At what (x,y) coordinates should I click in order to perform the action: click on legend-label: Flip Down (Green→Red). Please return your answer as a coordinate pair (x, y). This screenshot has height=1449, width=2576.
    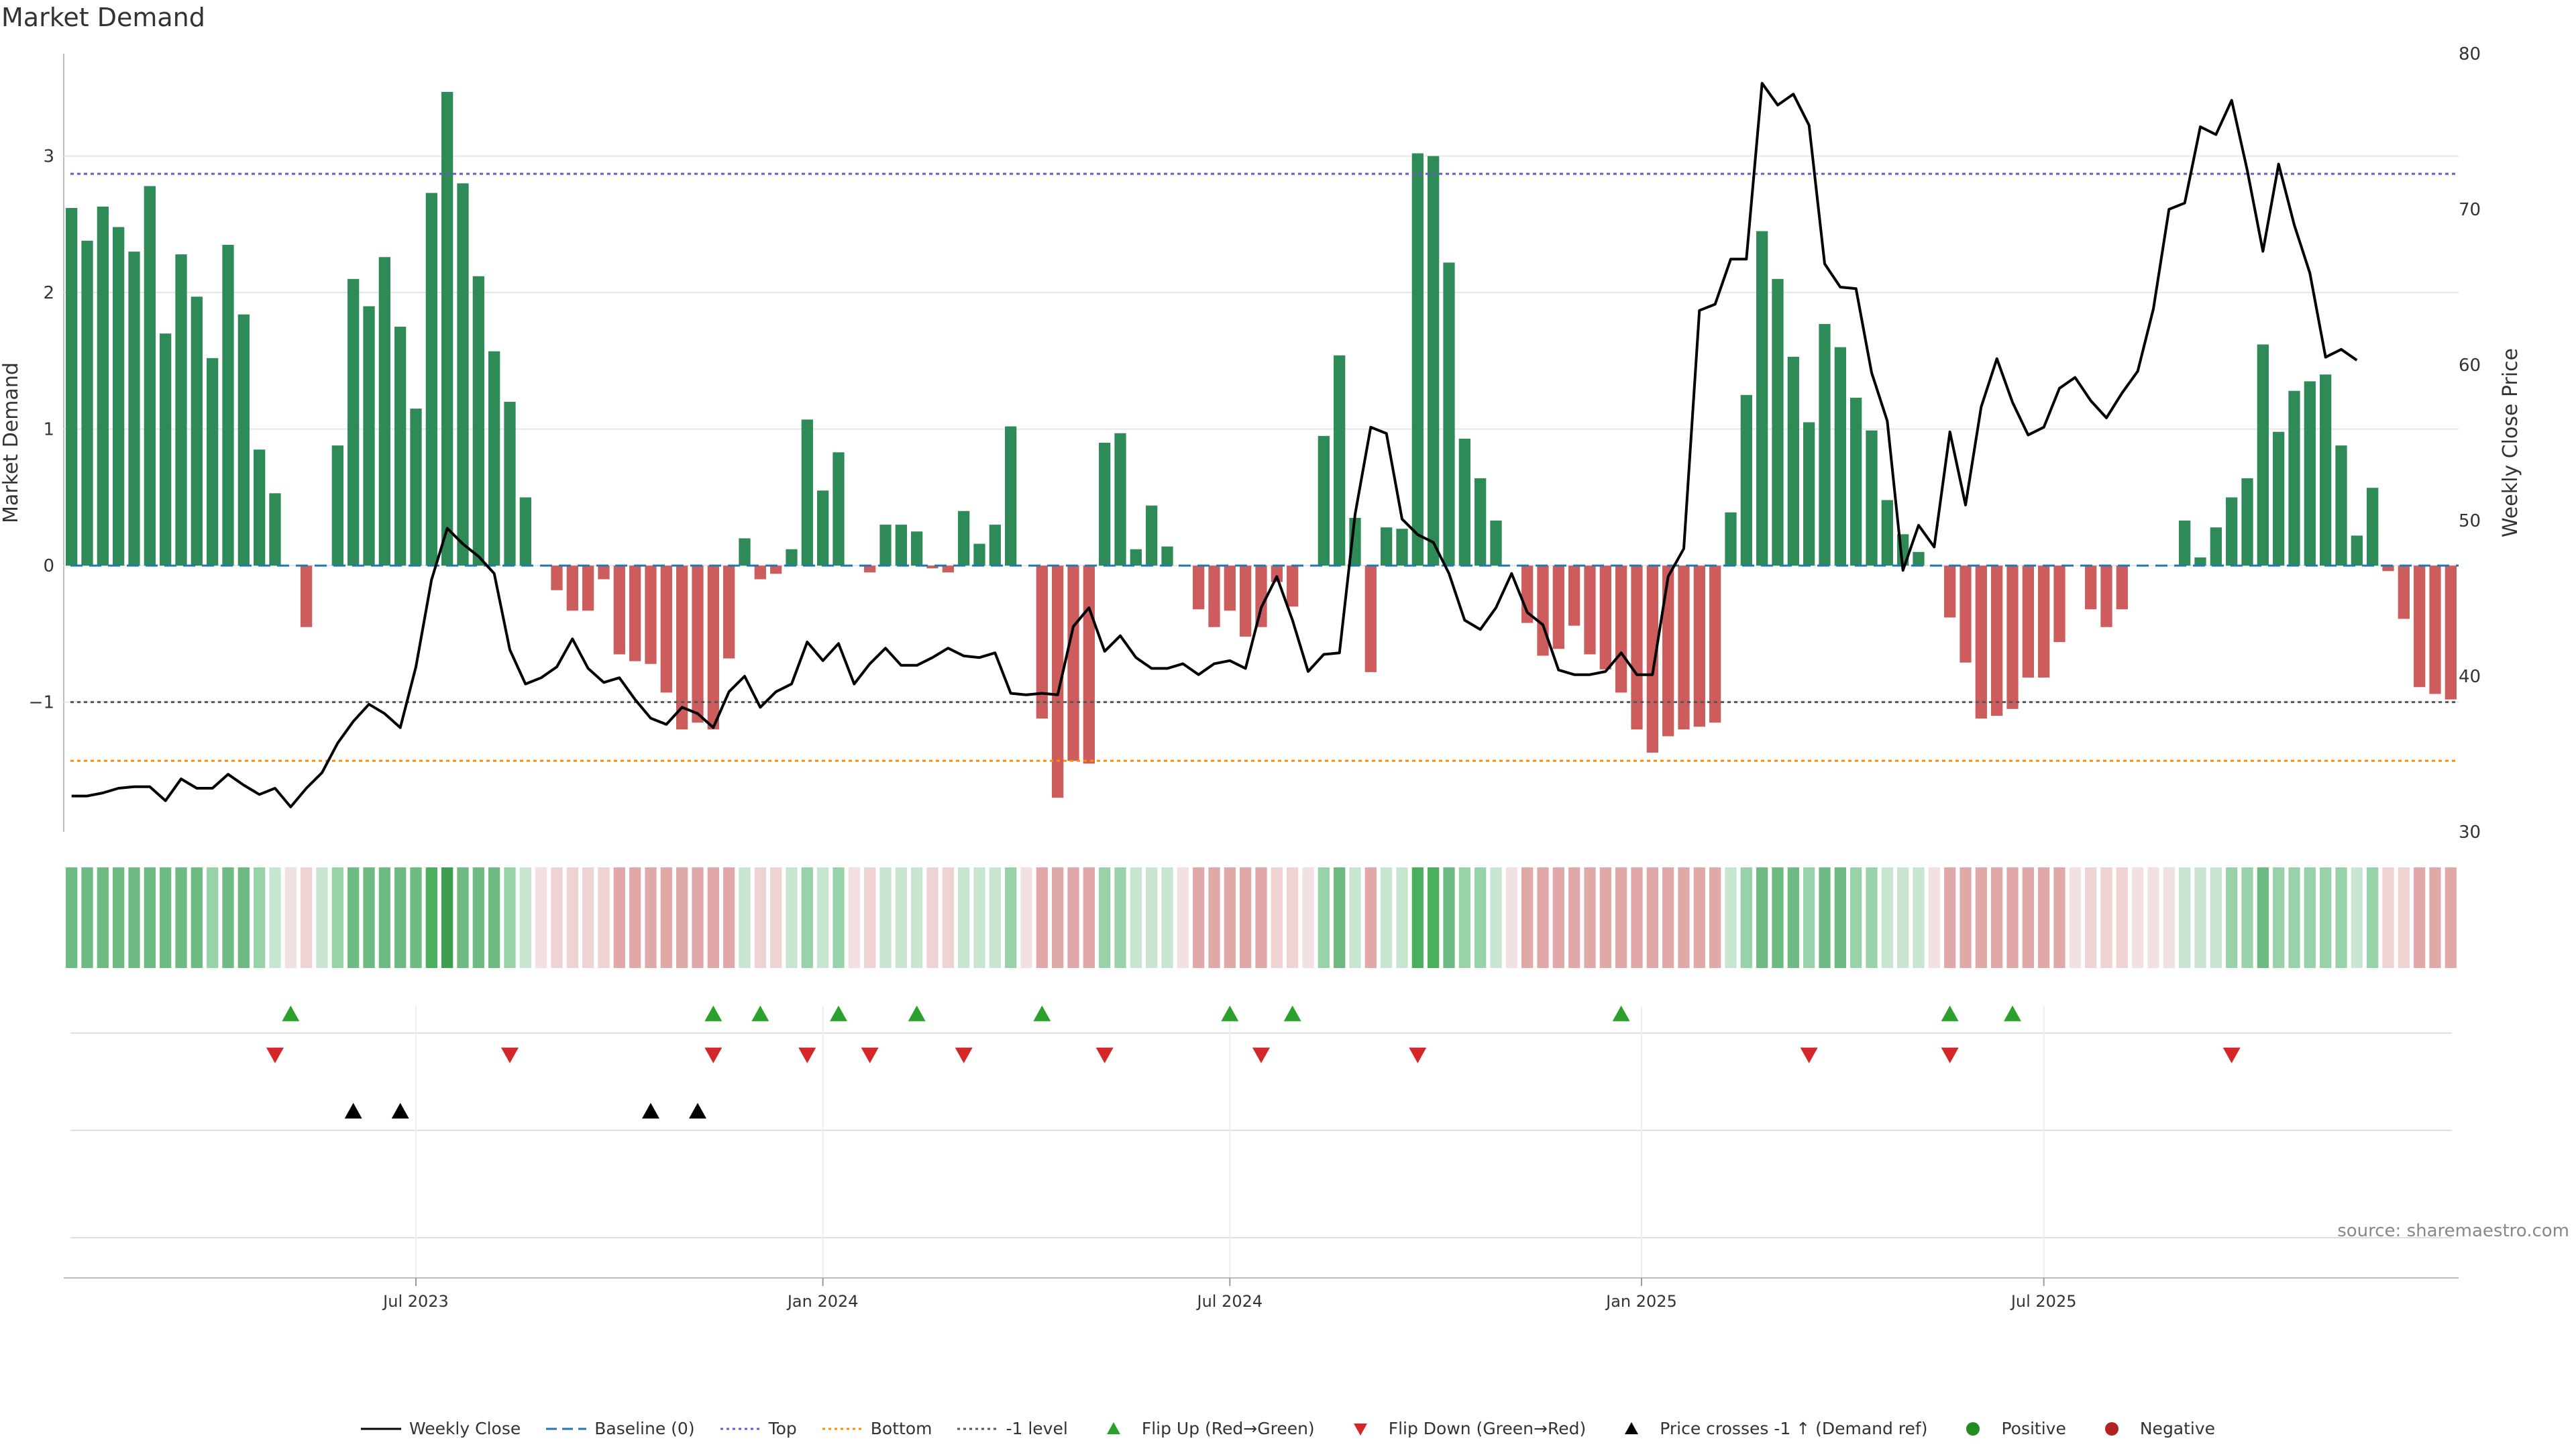
    Looking at the image, I should click on (1487, 1428).